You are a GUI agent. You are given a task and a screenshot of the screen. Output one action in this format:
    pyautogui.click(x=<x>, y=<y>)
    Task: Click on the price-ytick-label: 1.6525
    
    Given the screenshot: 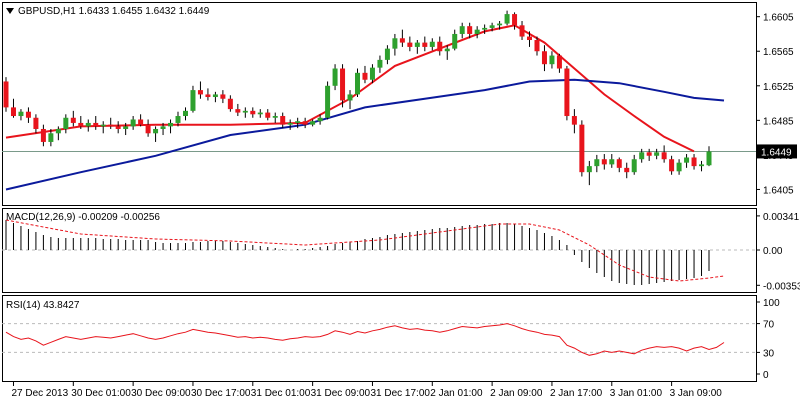 What is the action you would take?
    pyautogui.click(x=778, y=87)
    